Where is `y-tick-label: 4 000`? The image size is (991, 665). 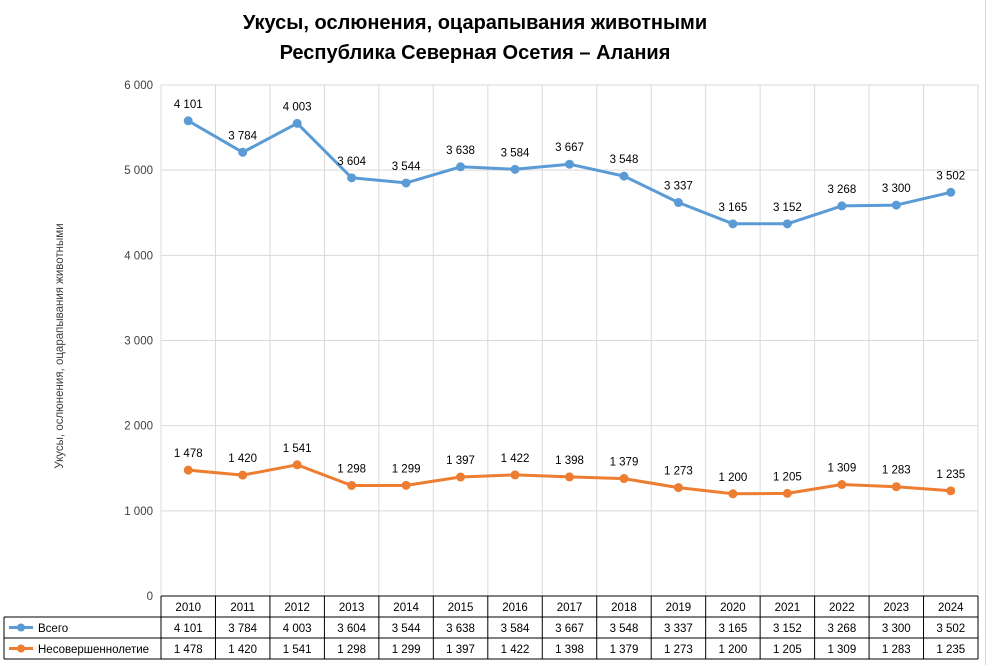 y-tick-label: 4 000 is located at coordinates (138, 256).